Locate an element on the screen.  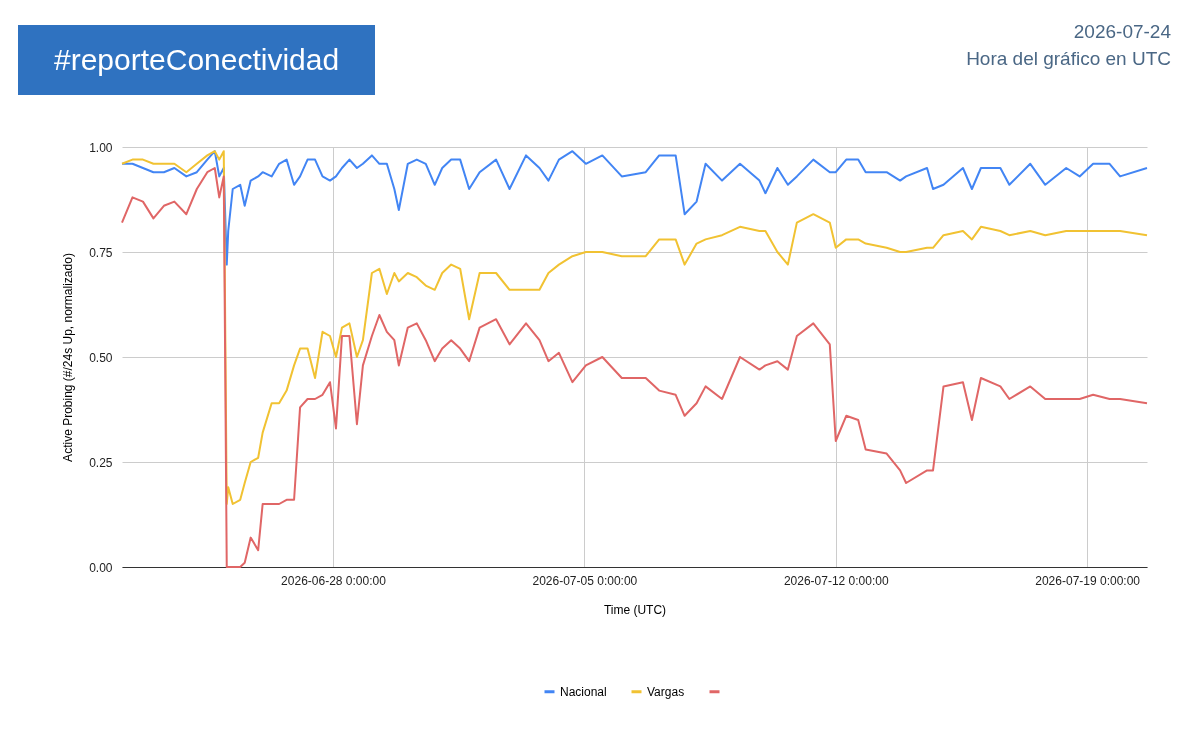
legend-label: Vargas is located at coordinates (666, 691).